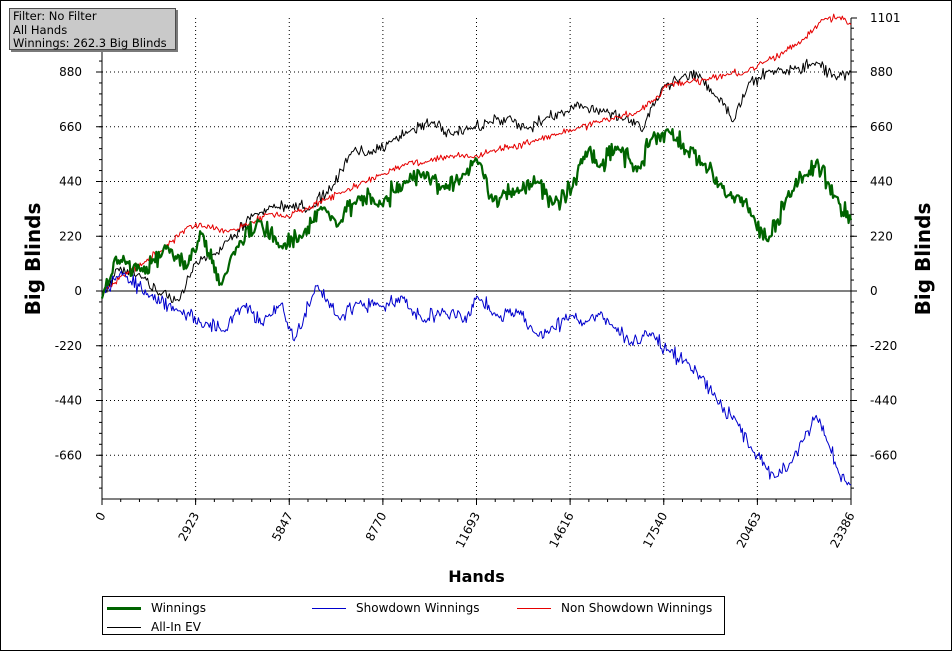 Image resolution: width=952 pixels, height=651 pixels. I want to click on y-tick-label-right: 440, so click(881, 182).